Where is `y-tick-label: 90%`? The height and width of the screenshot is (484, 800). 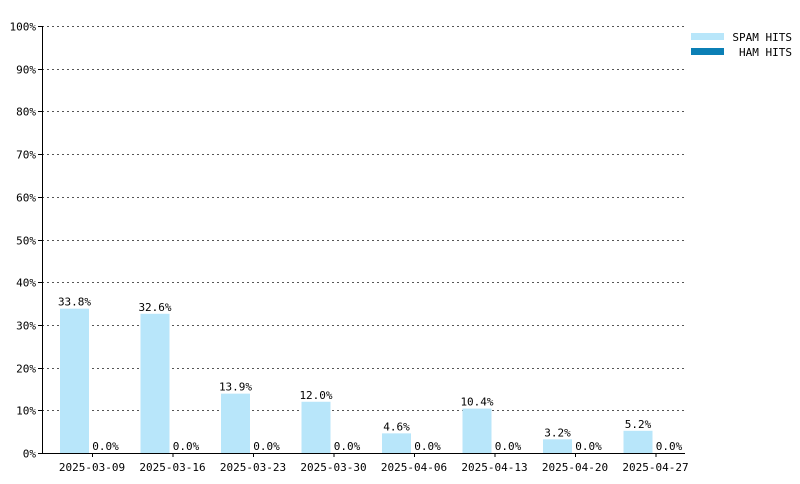 y-tick-label: 90% is located at coordinates (26, 70).